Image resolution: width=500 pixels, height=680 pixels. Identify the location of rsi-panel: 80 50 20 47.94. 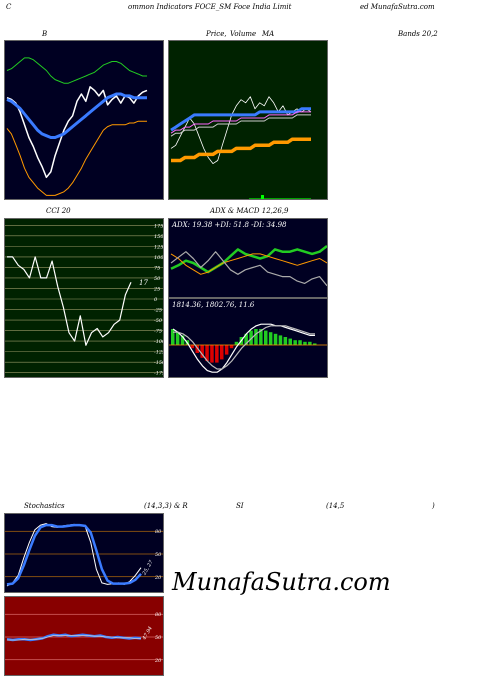
(84, 636).